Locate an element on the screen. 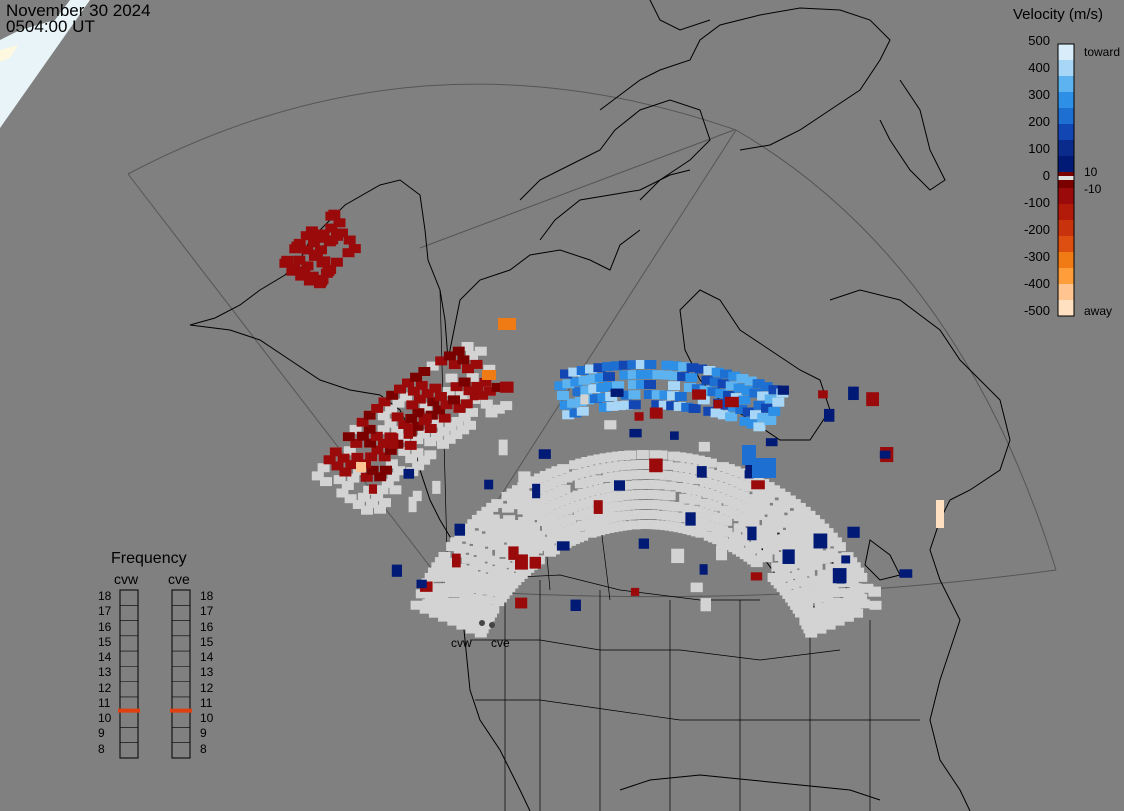  freq-current-marker is located at coordinates (181, 710).